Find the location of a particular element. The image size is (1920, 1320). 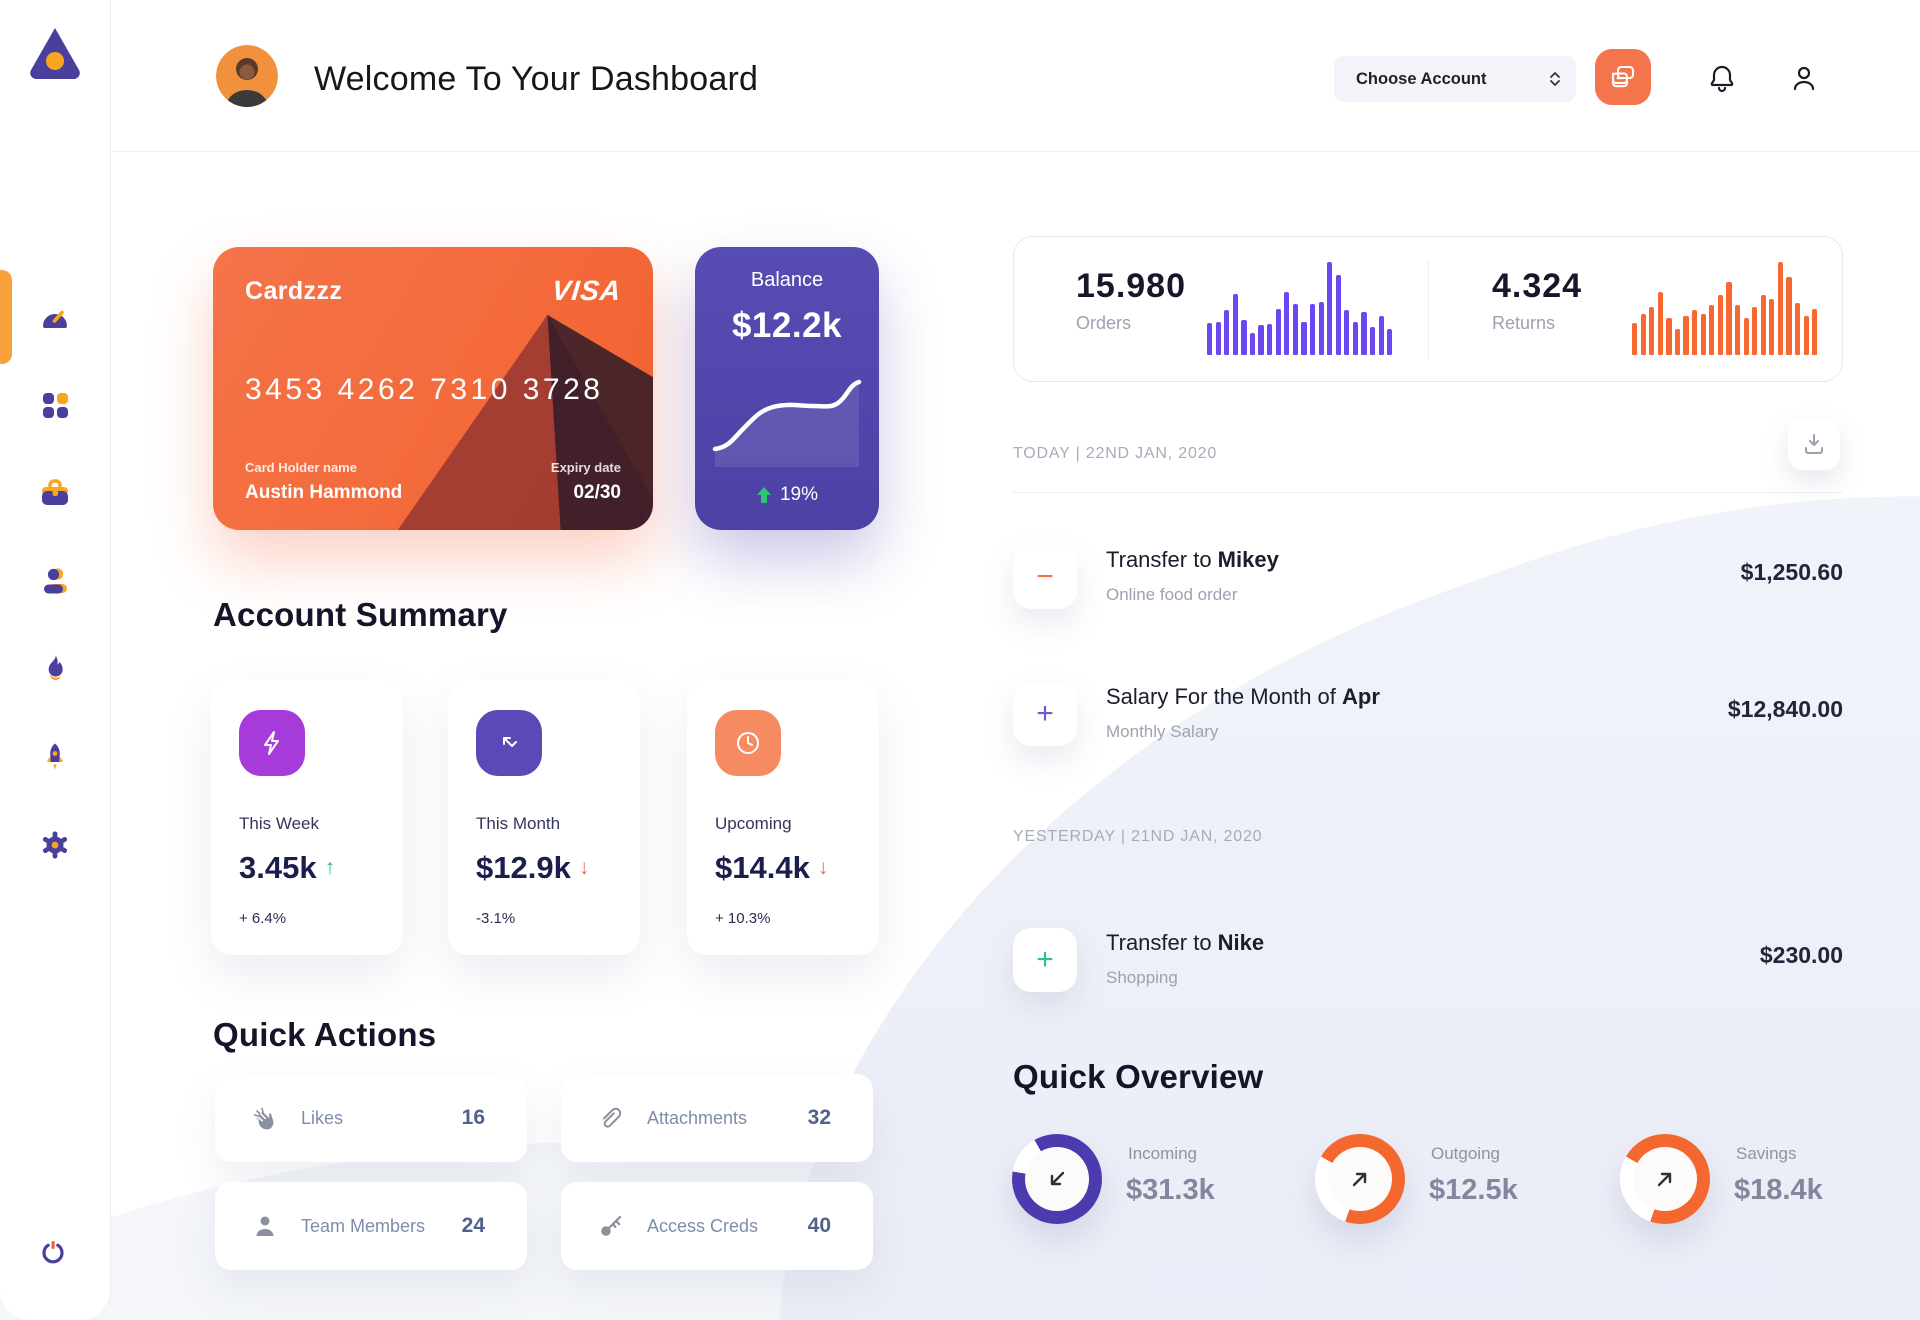

balance-value: $12.2k is located at coordinates (787, 325).